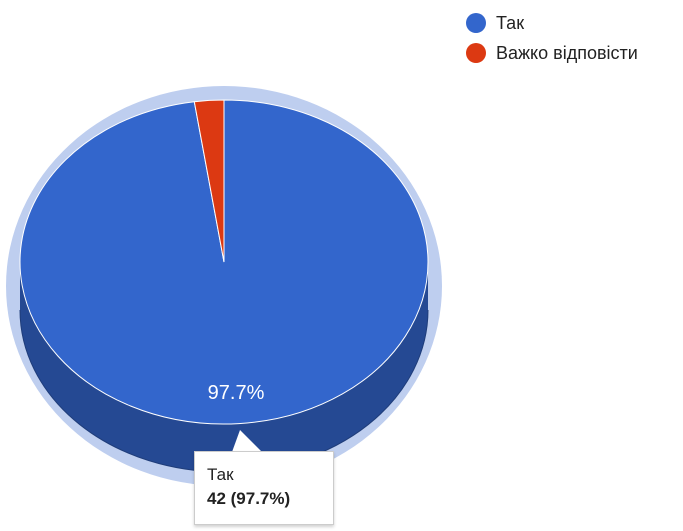 This screenshot has width=683, height=531. I want to click on legend-label-tak: Так, so click(510, 22).